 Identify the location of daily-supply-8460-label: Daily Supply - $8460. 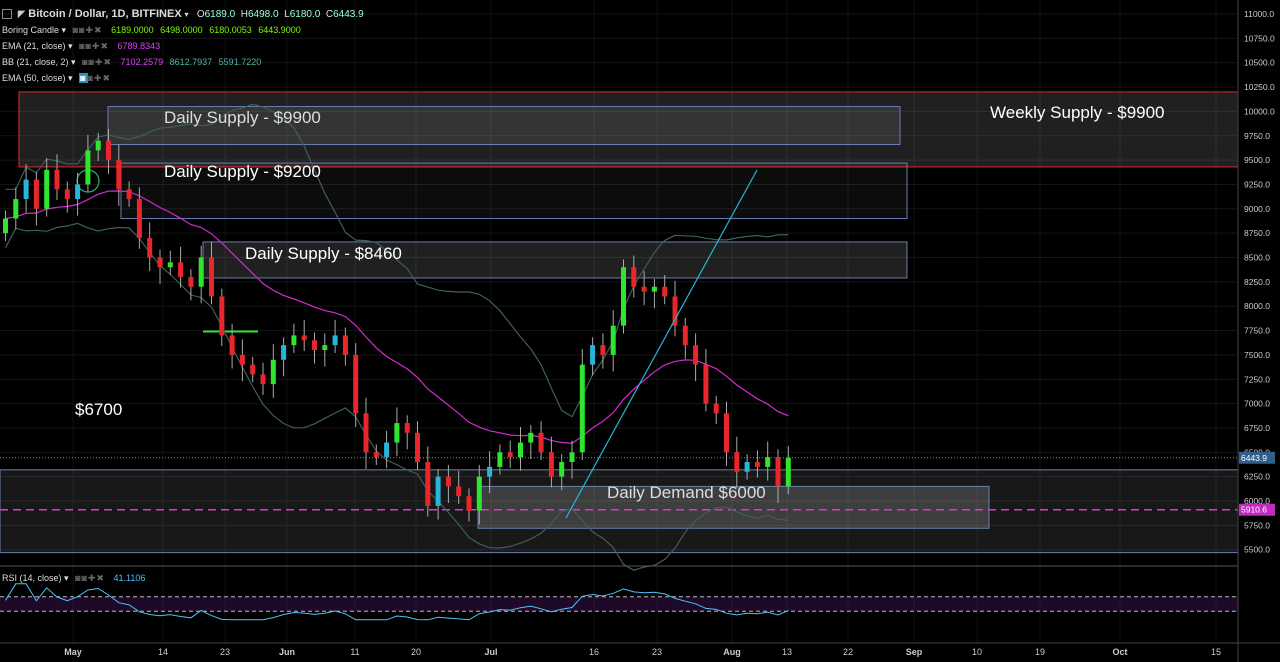
(323, 253).